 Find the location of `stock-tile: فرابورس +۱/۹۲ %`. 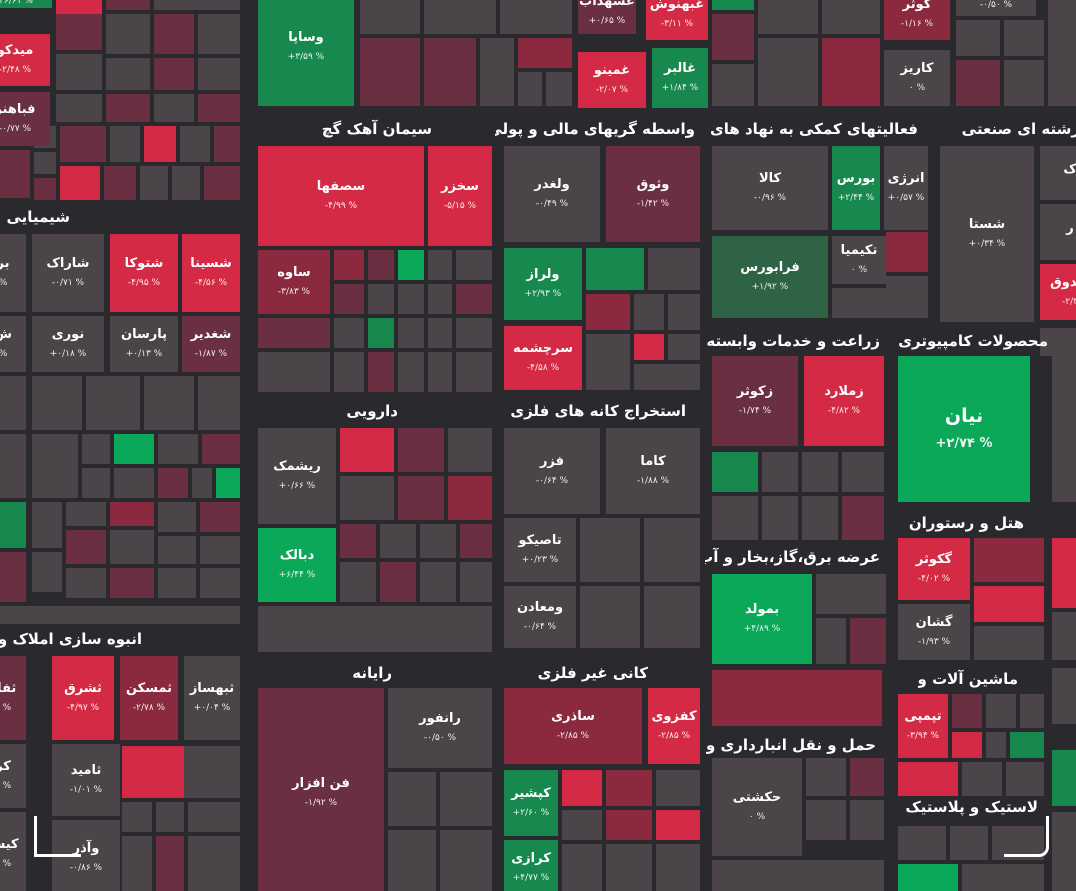

stock-tile: فرابورس +۱/۹۲ % is located at coordinates (770, 277).